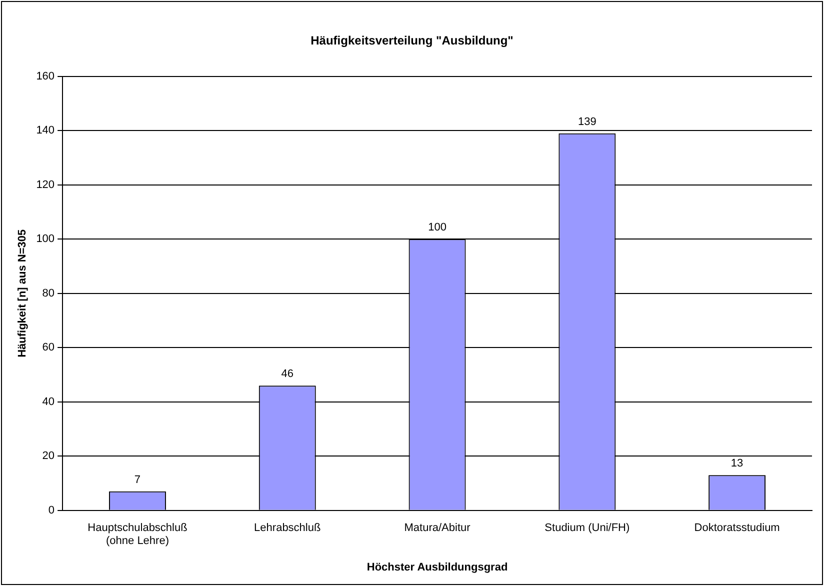 This screenshot has height=586, width=824. What do you see at coordinates (587, 528) in the screenshot?
I see `x-tick-label: Studium (Uni/FH)` at bounding box center [587, 528].